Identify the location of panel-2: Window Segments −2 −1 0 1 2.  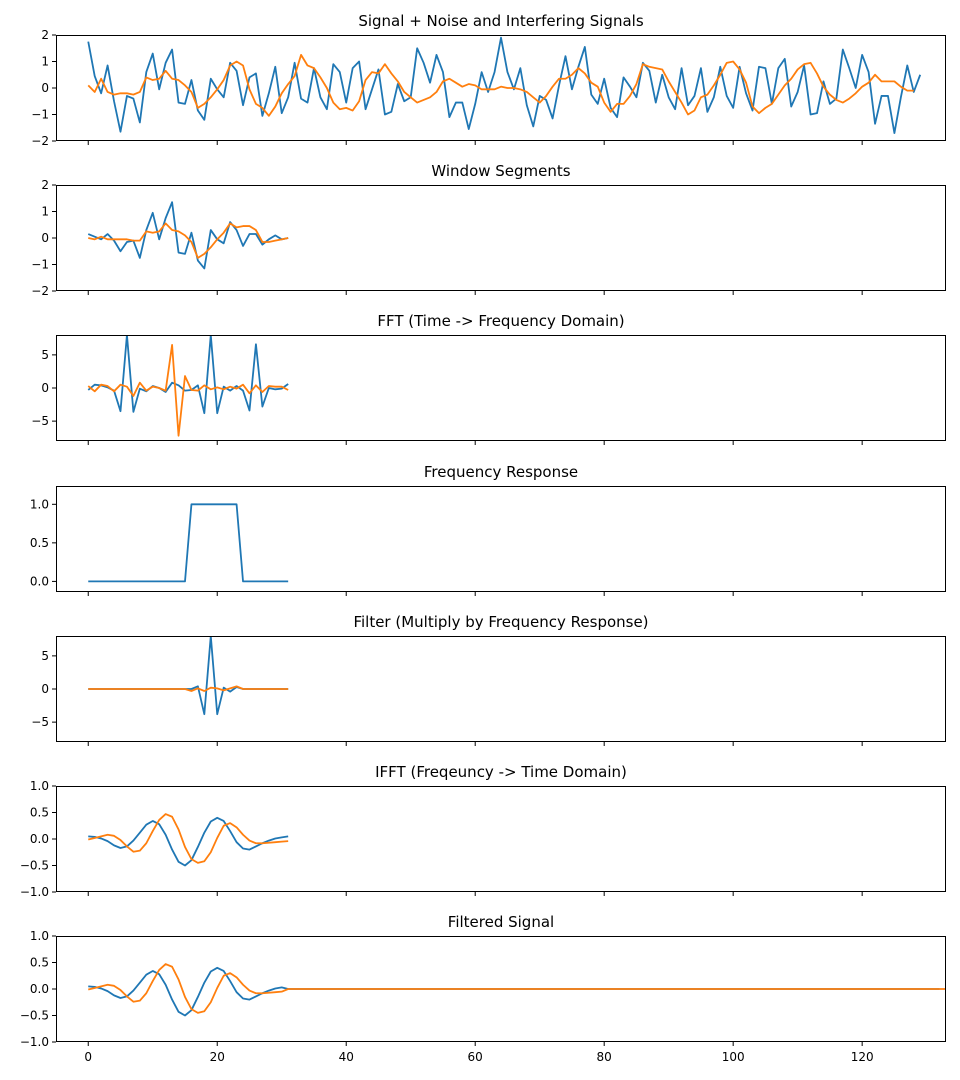
(488, 230).